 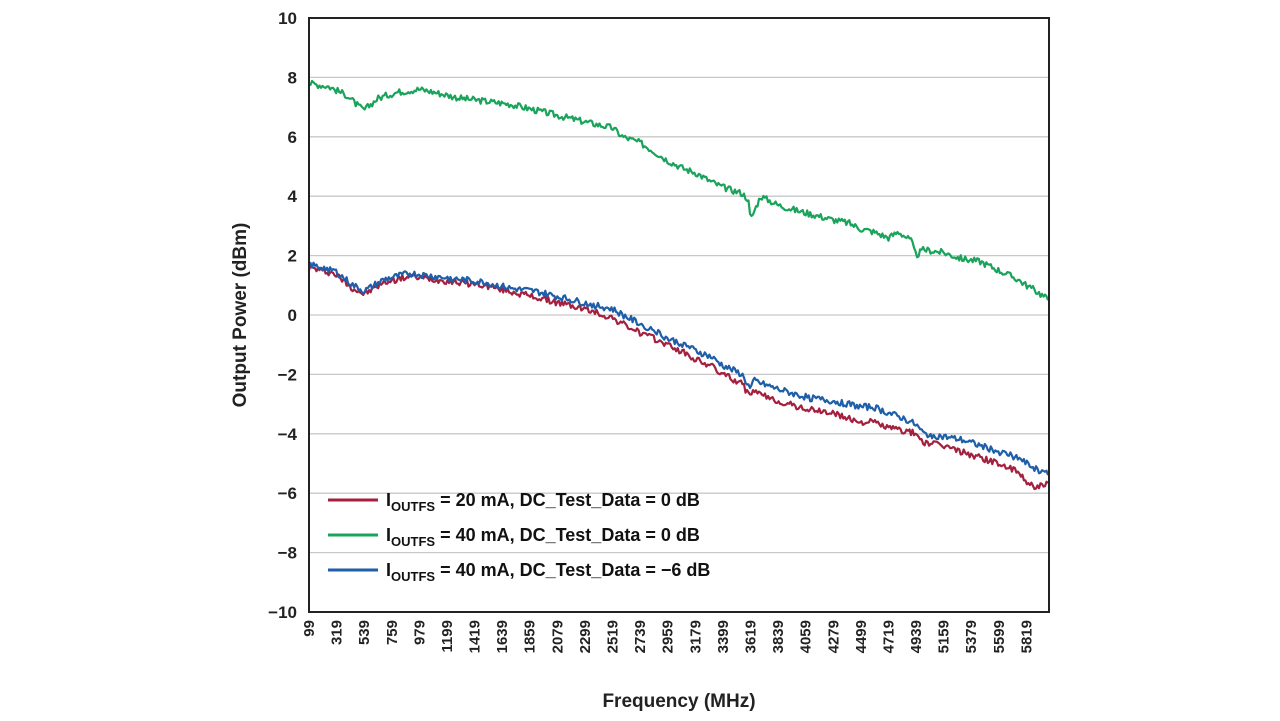 I want to click on y-tick-label: 4, so click(x=293, y=196).